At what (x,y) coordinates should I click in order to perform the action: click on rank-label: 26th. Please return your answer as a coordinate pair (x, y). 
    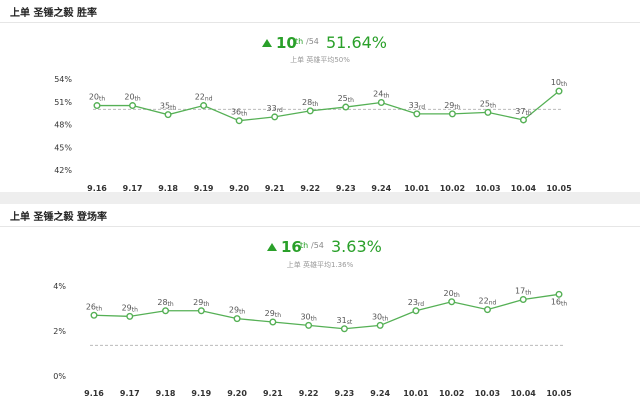
    Looking at the image, I should click on (94, 307).